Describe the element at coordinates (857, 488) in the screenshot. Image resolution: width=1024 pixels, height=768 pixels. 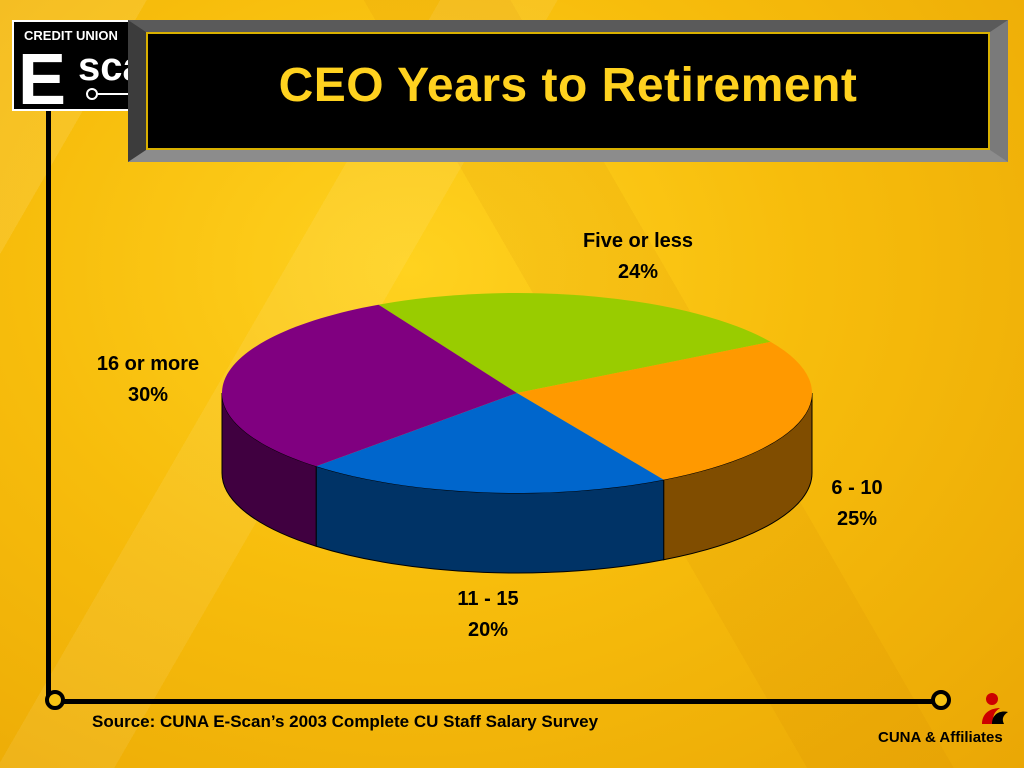
I see `slice-label-name: 6 - 10` at that location.